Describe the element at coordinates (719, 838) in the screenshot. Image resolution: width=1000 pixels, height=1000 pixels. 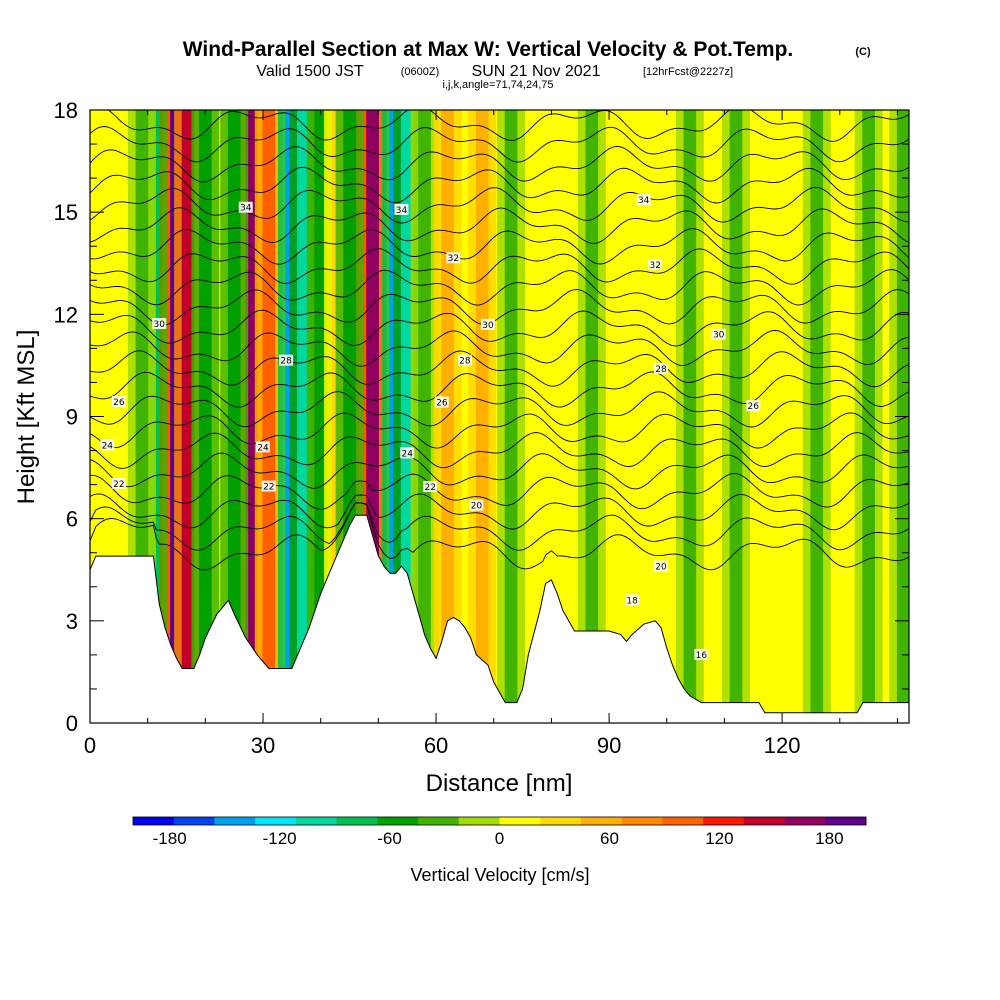
I see `colorbar-tick-label: 120` at that location.